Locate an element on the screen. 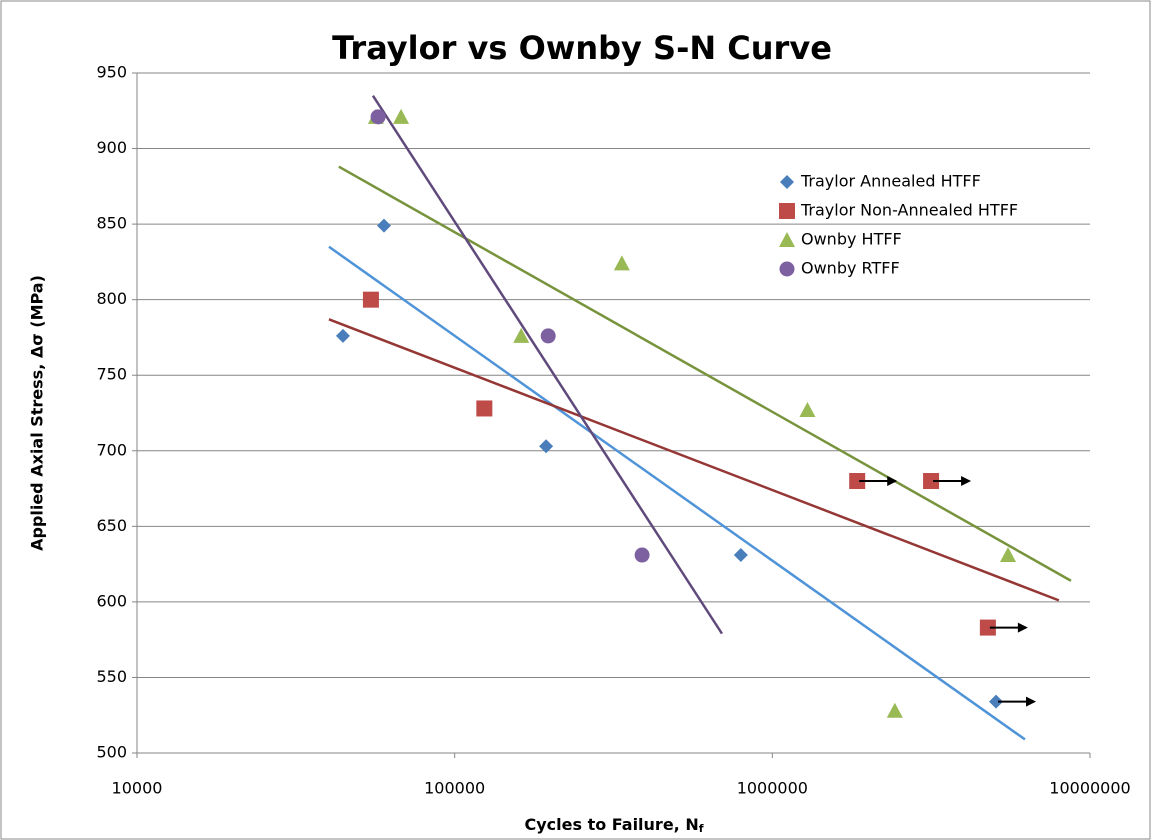  y-tick-label: 500 is located at coordinates (111, 752).